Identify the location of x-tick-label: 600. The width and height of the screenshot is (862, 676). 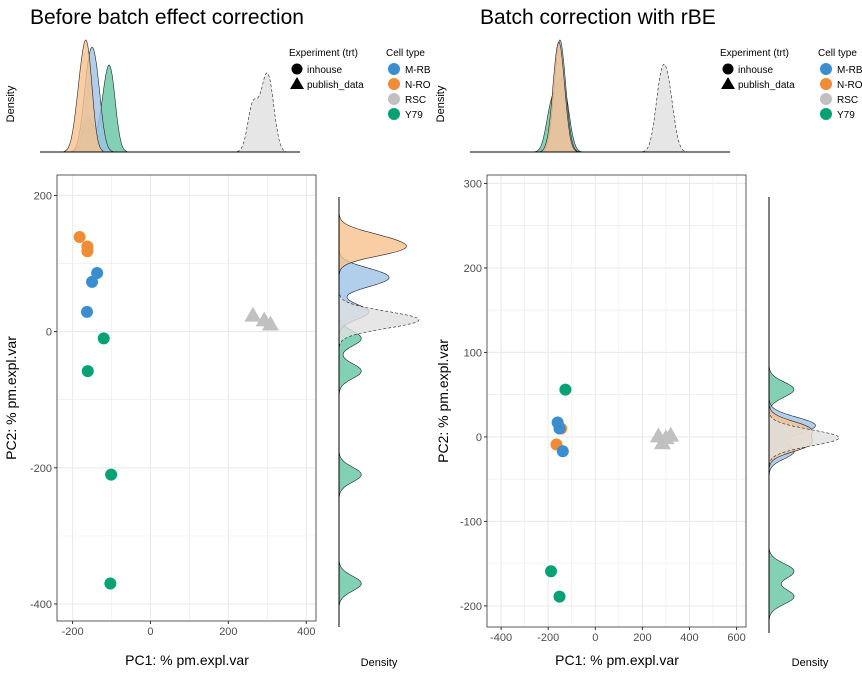
(736, 638).